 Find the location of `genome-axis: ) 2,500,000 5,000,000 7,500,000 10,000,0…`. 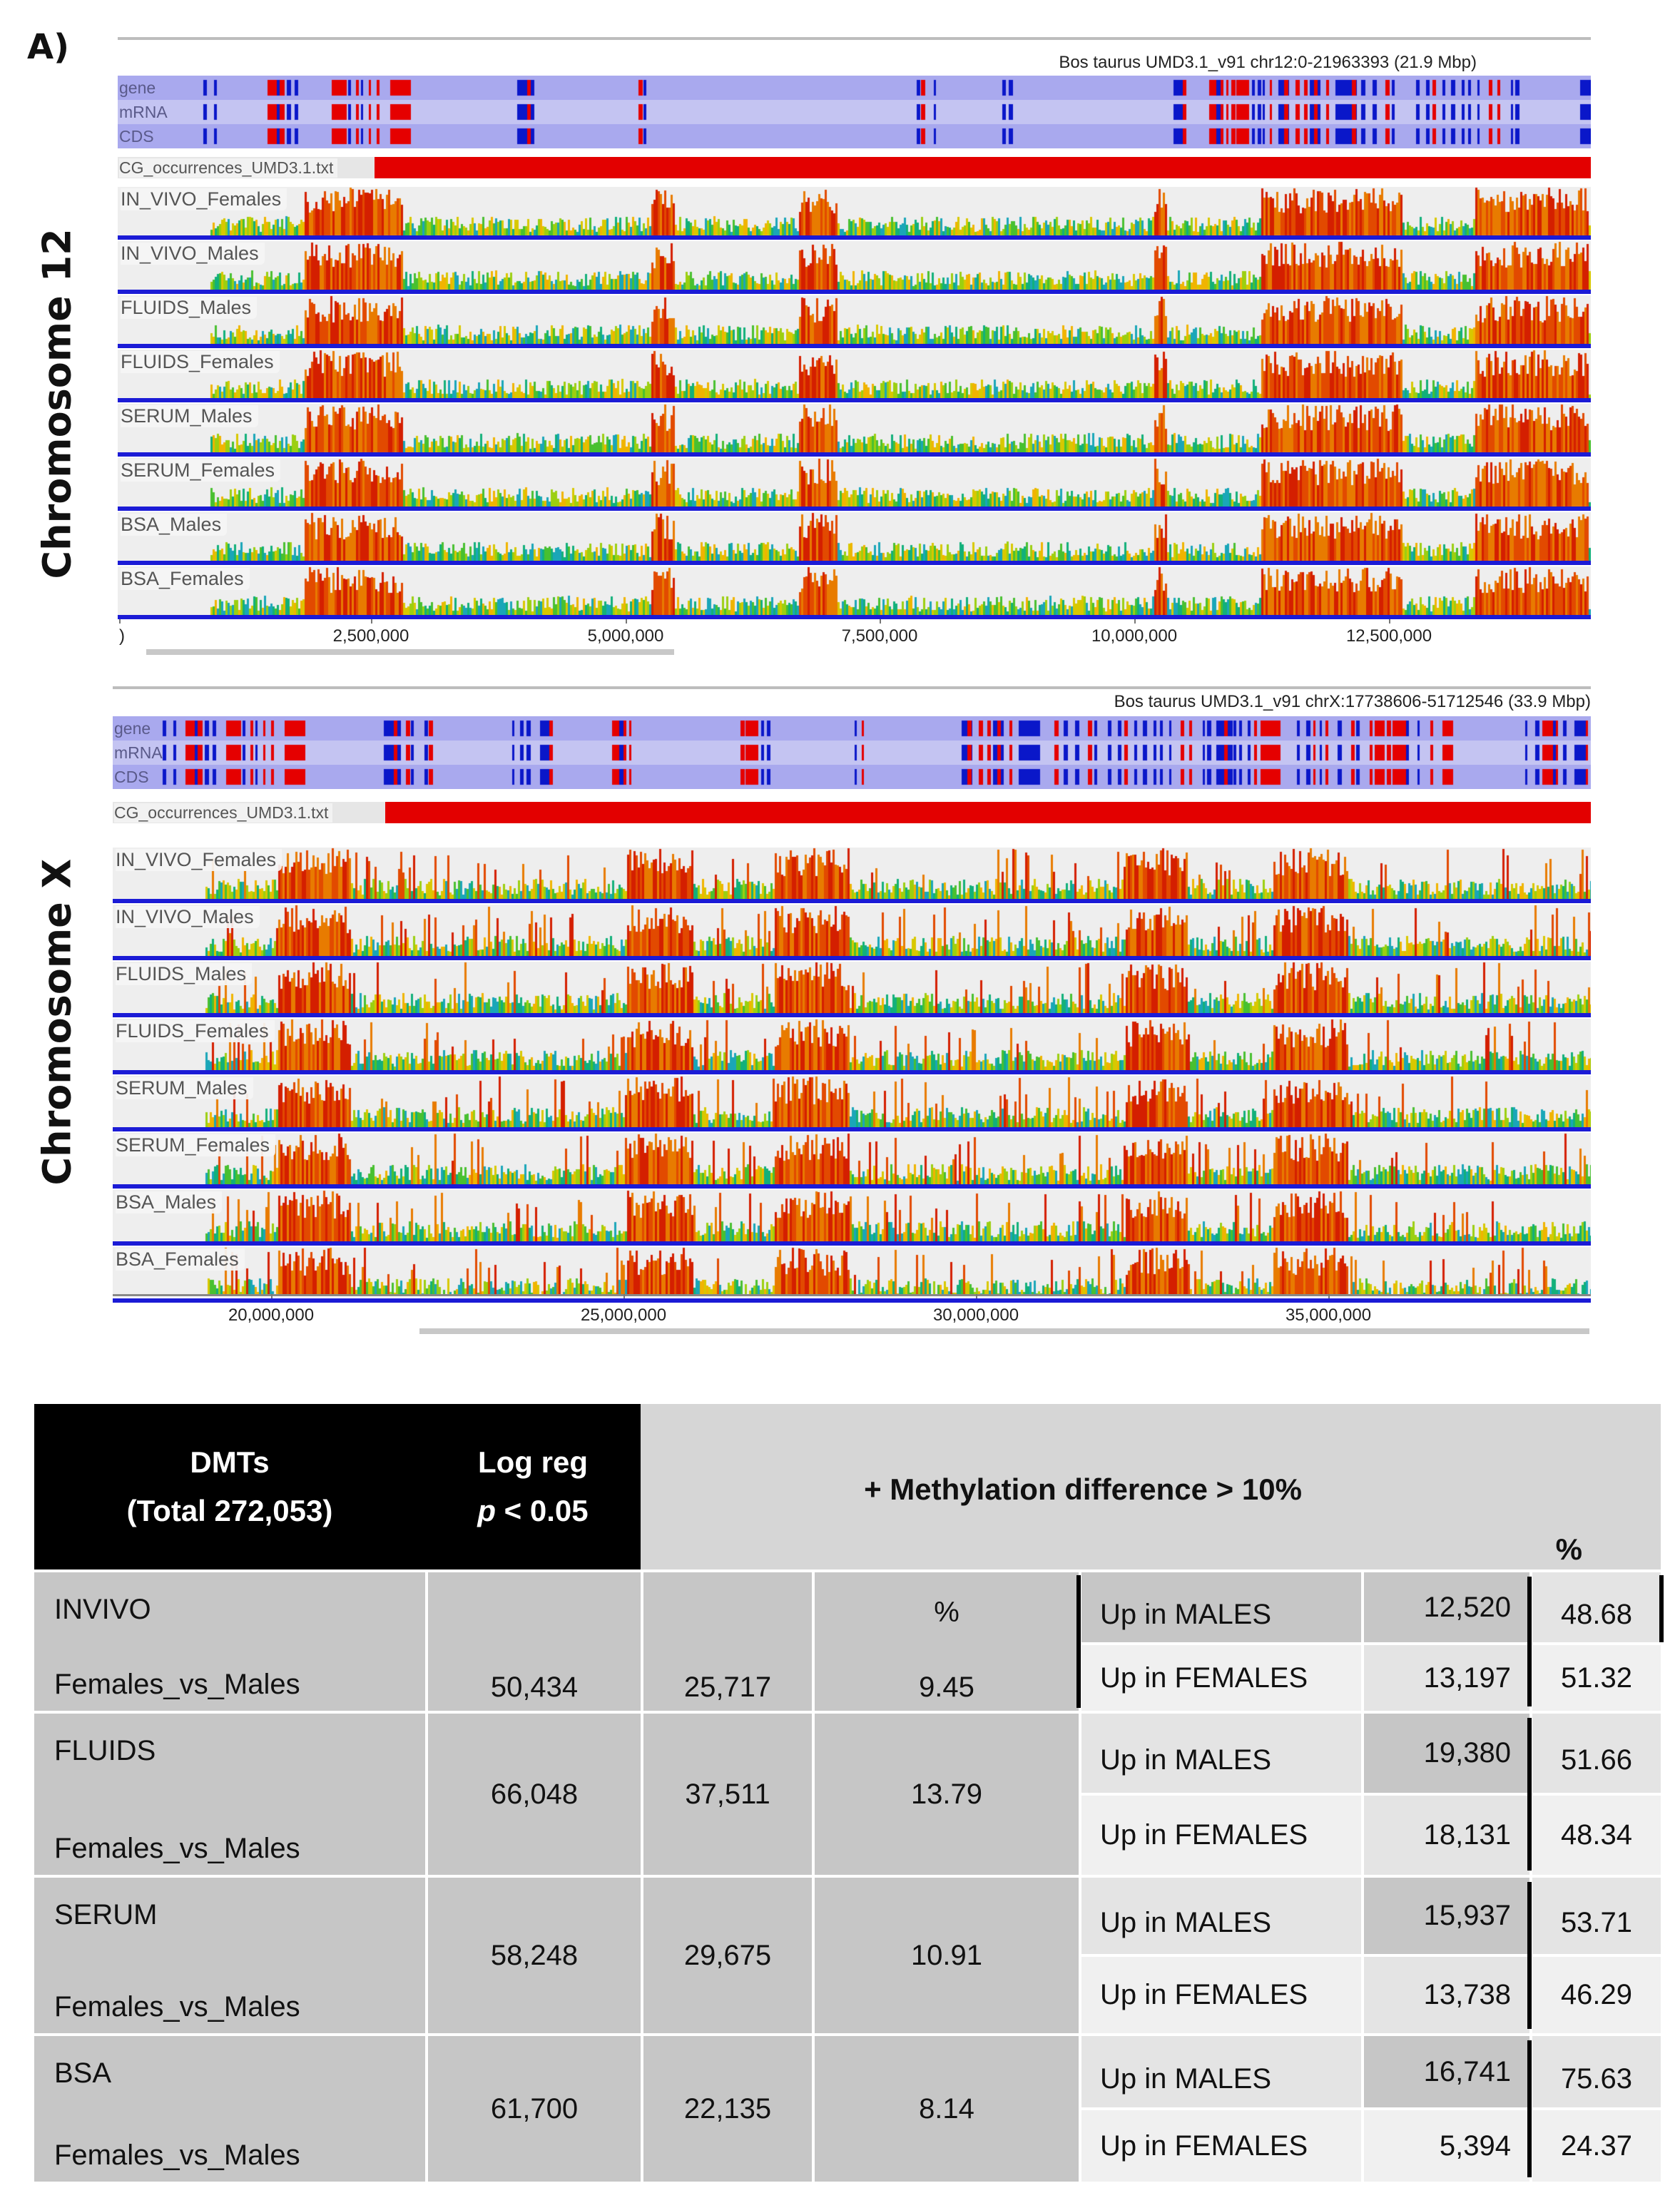

genome-axis: ) 2,500,000 5,000,000 7,500,000 10,000,0… is located at coordinates (854, 635).